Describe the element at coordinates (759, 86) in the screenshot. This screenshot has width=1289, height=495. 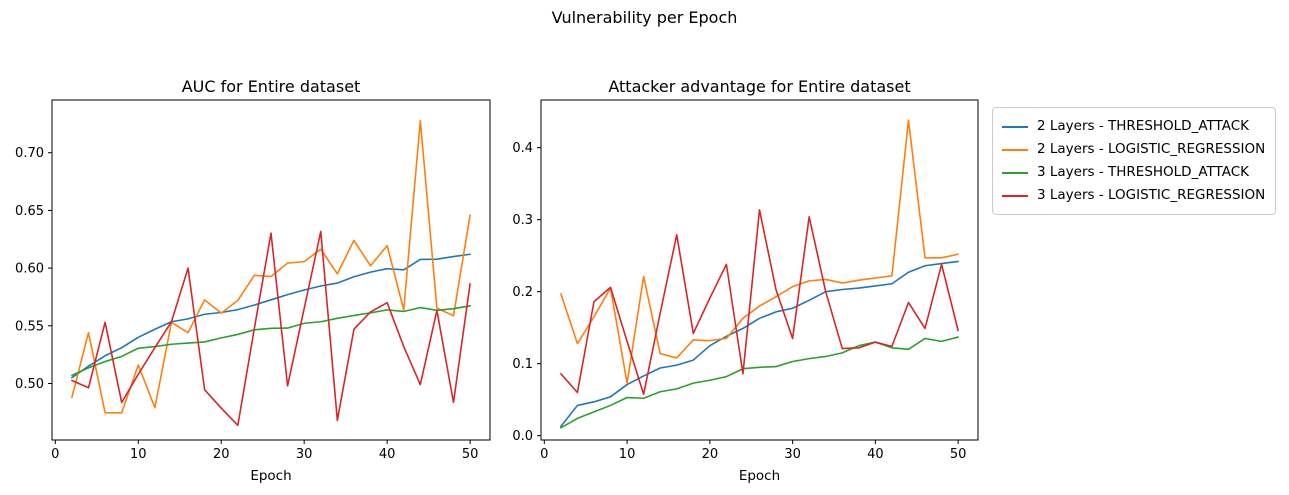
I see `chart-title-advantage: Attacker advantage for Entire dataset` at that location.